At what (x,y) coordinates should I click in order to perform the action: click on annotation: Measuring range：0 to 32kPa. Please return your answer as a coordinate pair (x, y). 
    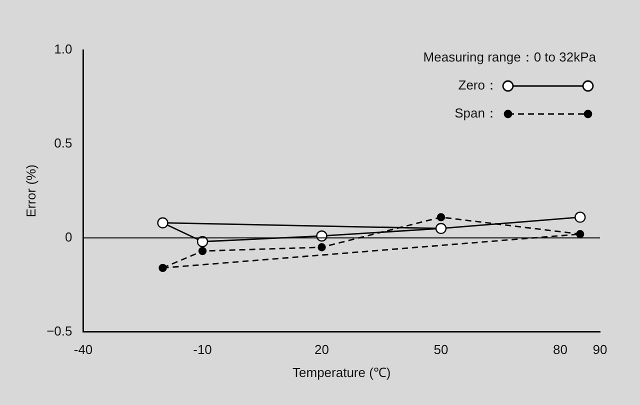
    Looking at the image, I should click on (510, 57).